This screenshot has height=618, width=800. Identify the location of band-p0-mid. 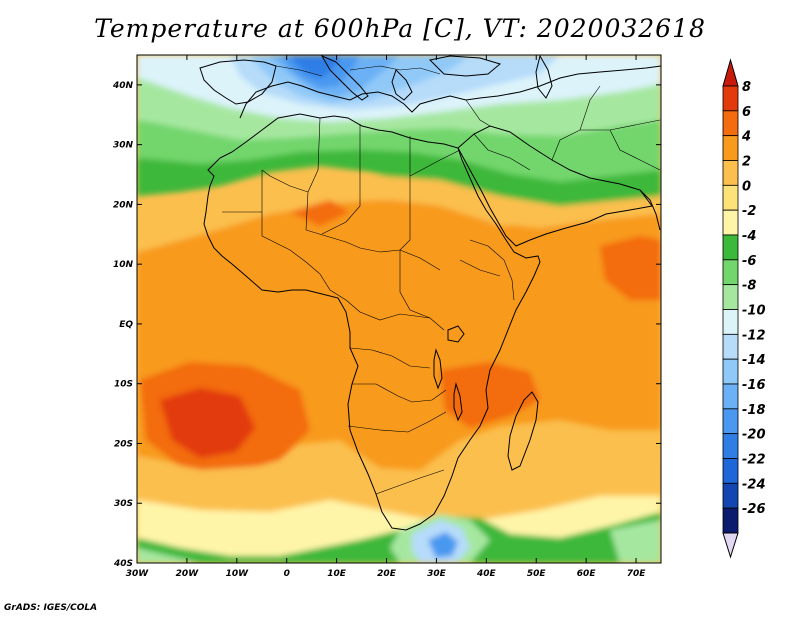
(399, 214).